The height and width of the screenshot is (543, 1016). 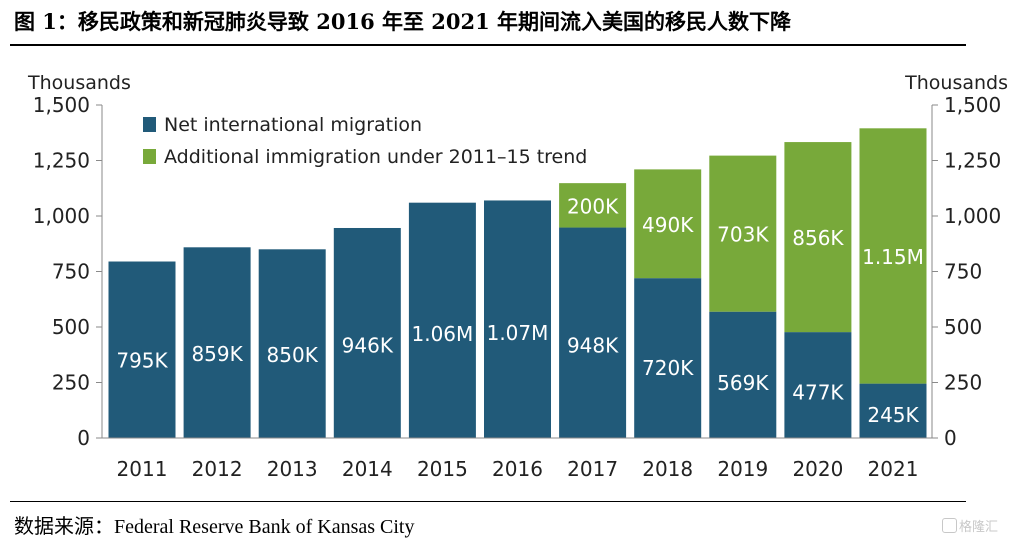 I want to click on data-label-net-migration: 477K, so click(x=818, y=392).